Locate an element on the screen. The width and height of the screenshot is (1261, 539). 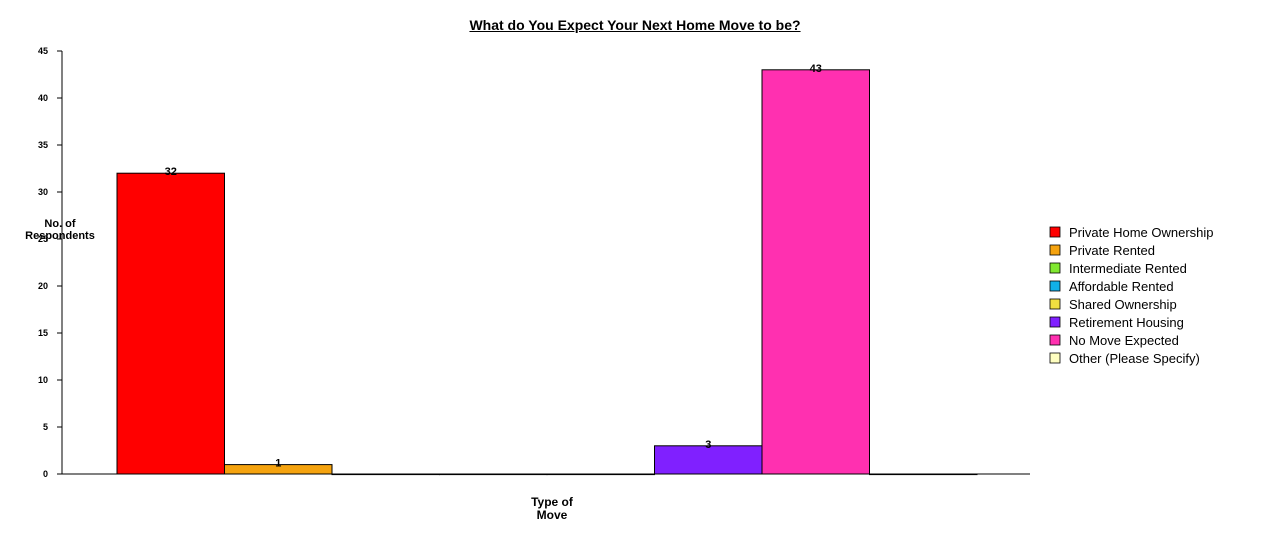
data-label: 32 is located at coordinates (171, 172).